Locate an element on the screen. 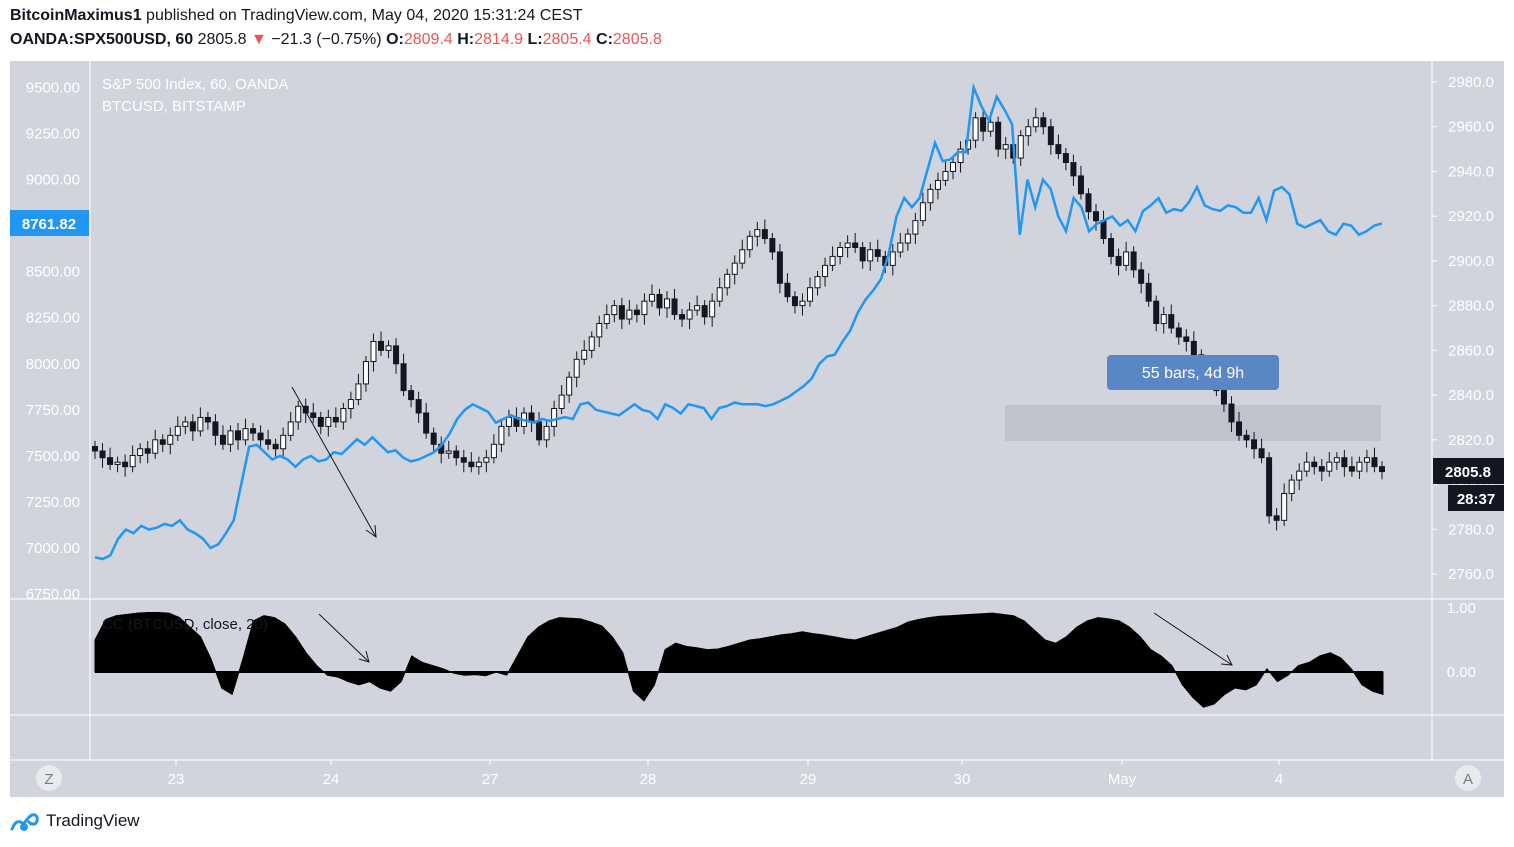 This screenshot has height=847, width=1514. time-axis-tick: 24 is located at coordinates (331, 779).